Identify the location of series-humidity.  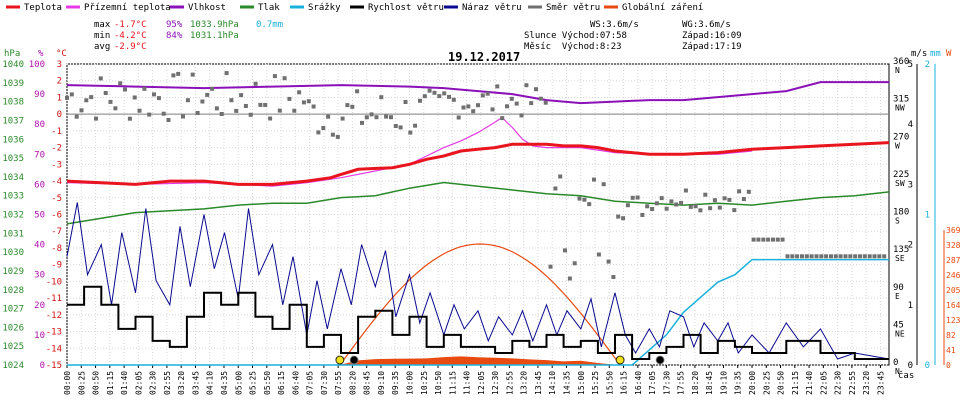
(477, 93).